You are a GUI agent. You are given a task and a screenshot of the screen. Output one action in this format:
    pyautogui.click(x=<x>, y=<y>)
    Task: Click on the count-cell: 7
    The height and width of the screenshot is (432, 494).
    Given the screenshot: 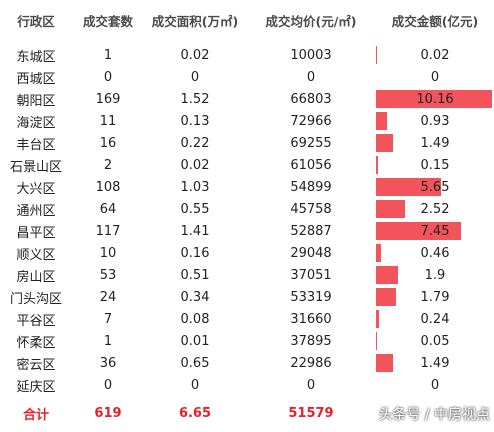 What is the action you would take?
    pyautogui.click(x=108, y=319)
    